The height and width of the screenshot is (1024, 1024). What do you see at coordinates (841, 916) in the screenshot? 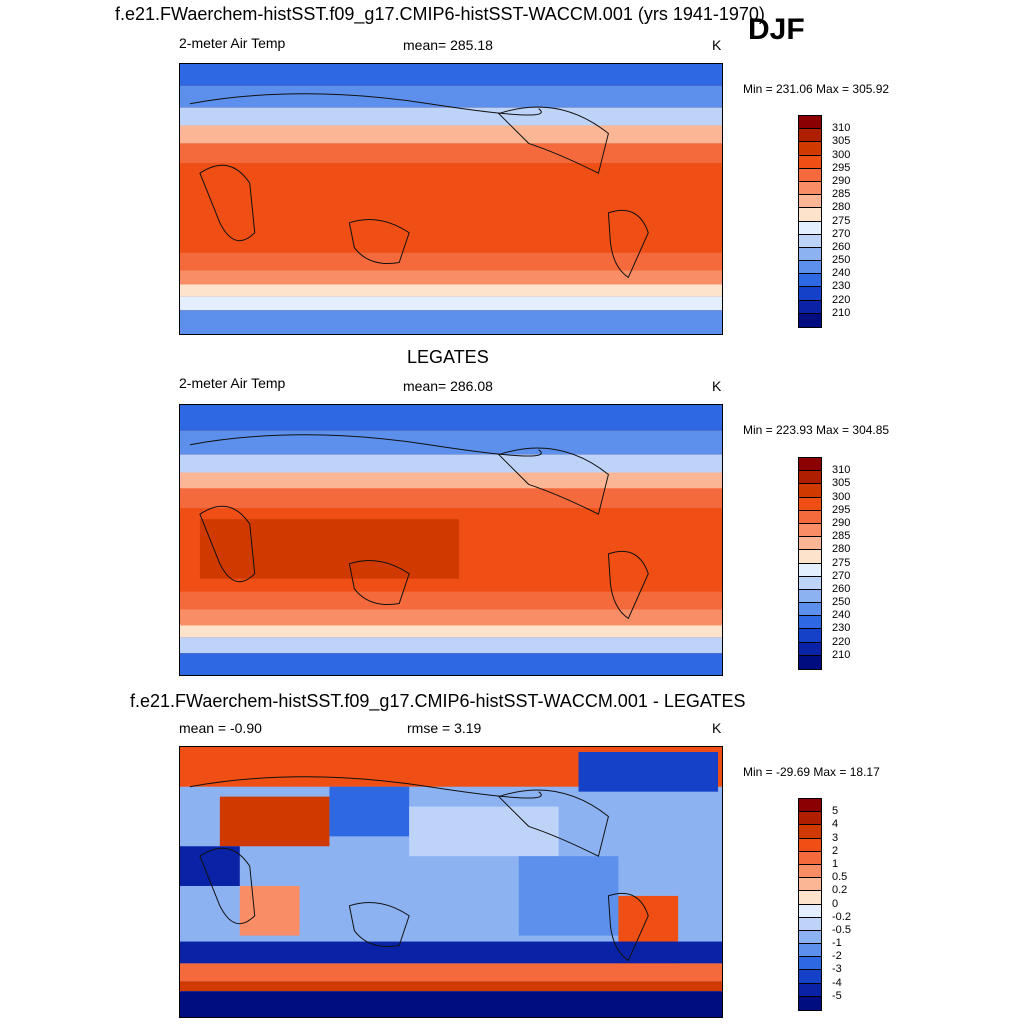
I see `colorbar-tick-label: -0.2` at bounding box center [841, 916].